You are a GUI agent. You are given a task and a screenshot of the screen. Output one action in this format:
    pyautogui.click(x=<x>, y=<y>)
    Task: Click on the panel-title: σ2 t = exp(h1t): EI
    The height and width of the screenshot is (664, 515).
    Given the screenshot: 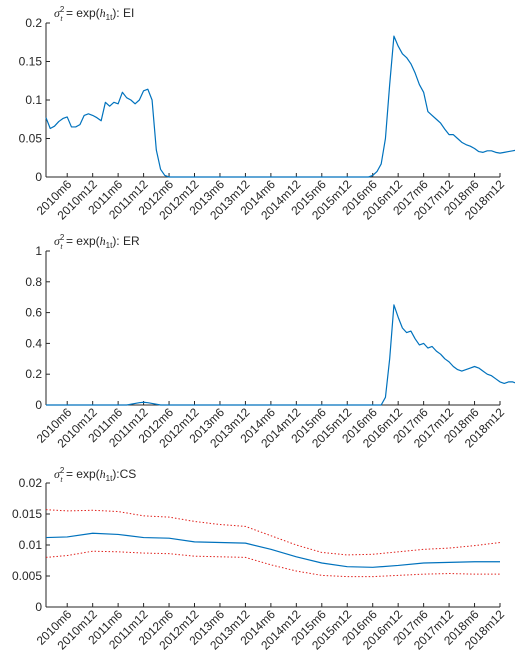 What is the action you would take?
    pyautogui.click(x=94, y=14)
    